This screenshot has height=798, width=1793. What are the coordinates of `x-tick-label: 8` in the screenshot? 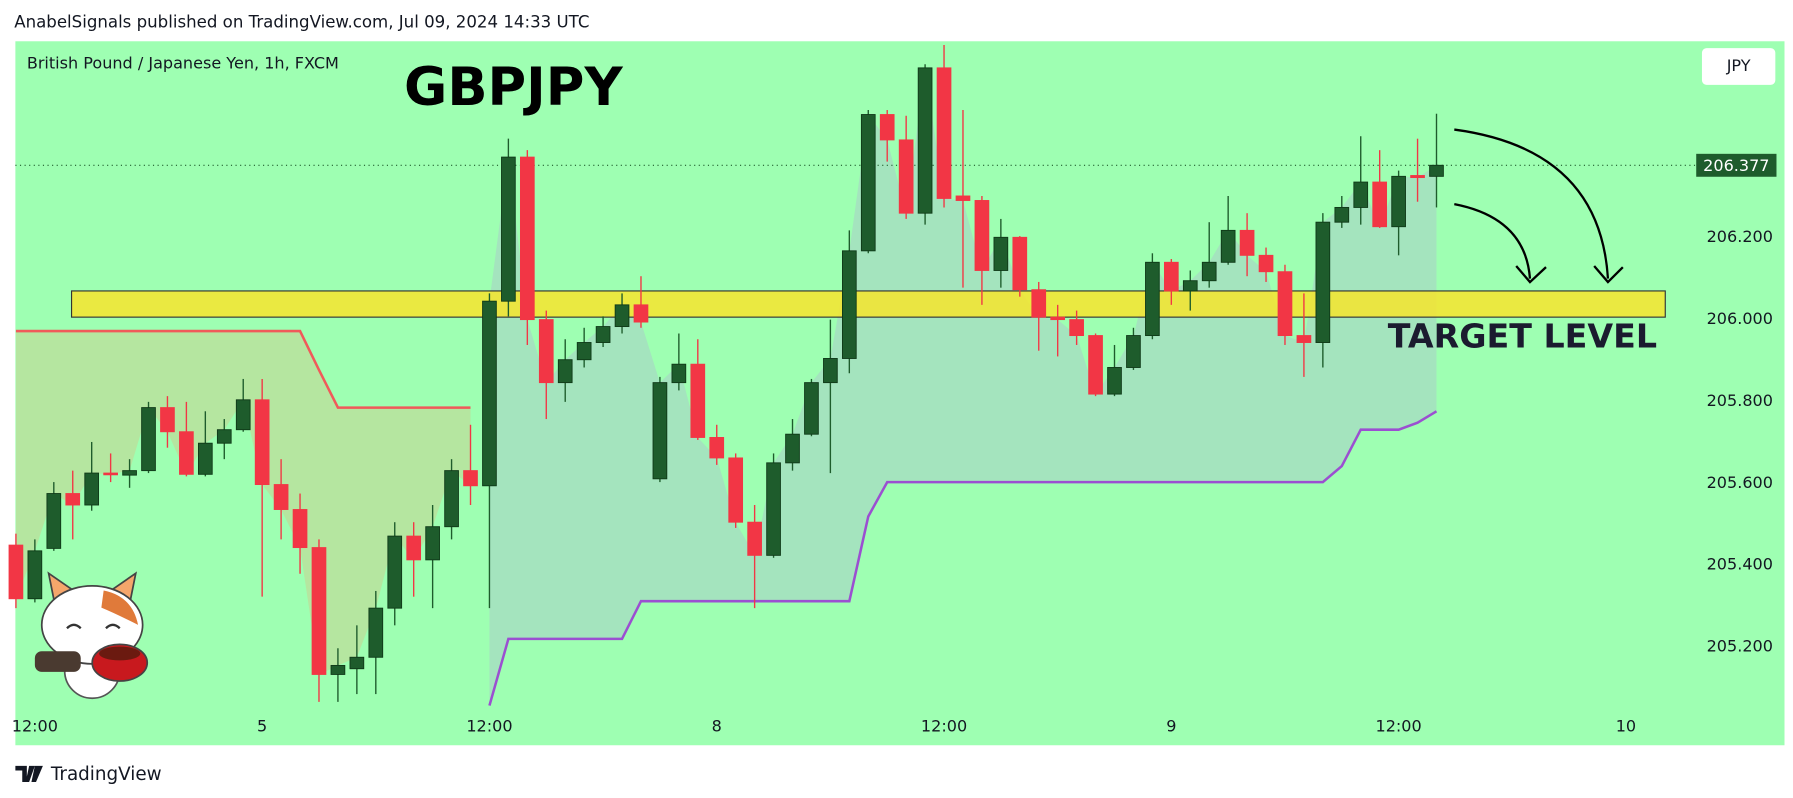 It's located at (717, 725).